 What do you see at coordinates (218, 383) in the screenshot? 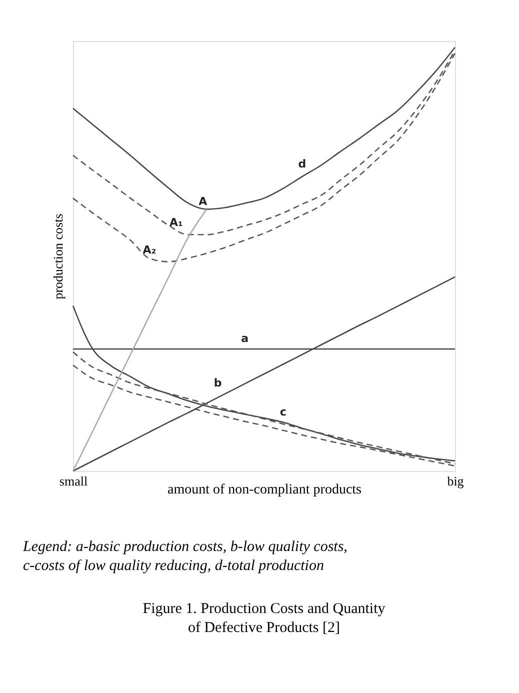
I see `series-label: b` at bounding box center [218, 383].